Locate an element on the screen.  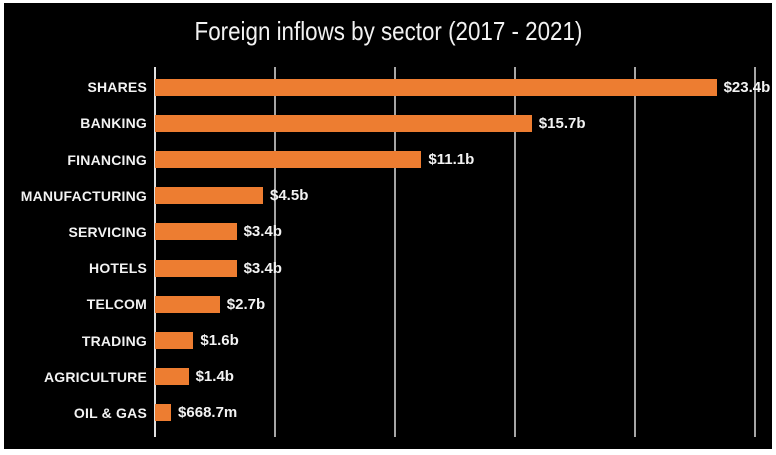
value-label: $4.5b is located at coordinates (289, 196).